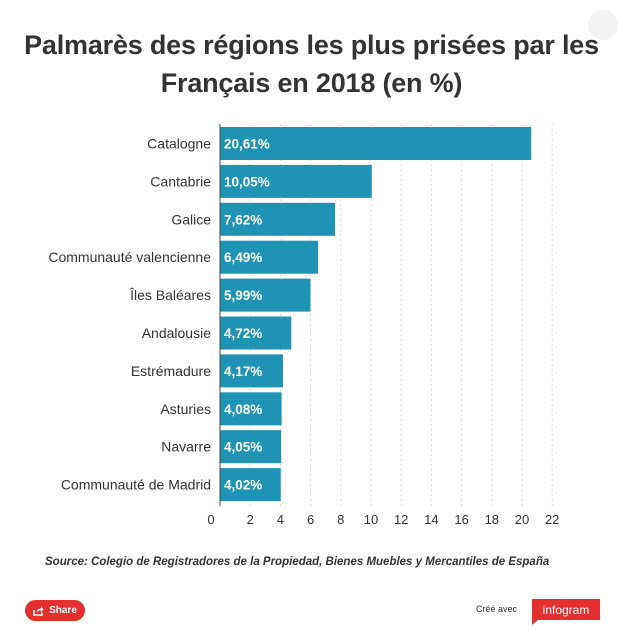 The image size is (623, 638). What do you see at coordinates (461, 519) in the screenshot?
I see `x-tick-label: 16` at bounding box center [461, 519].